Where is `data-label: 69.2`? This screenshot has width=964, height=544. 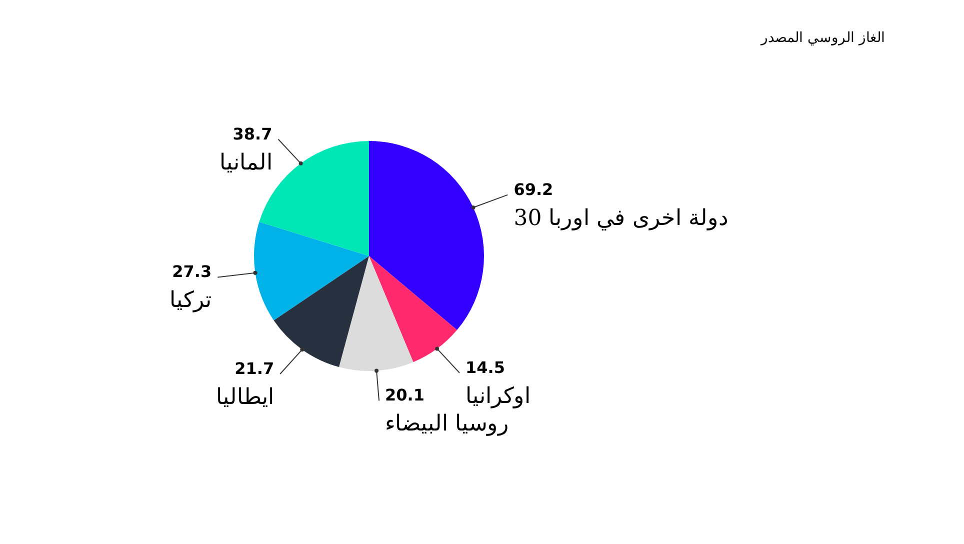
data-label: 69.2 is located at coordinates (534, 189).